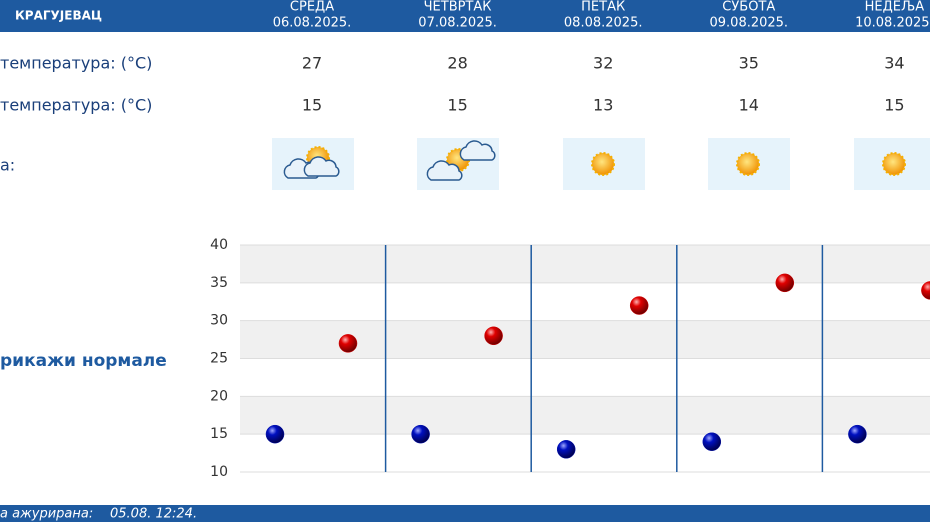  What do you see at coordinates (219, 359) in the screenshot?
I see `y-tick-label: 25` at bounding box center [219, 359].